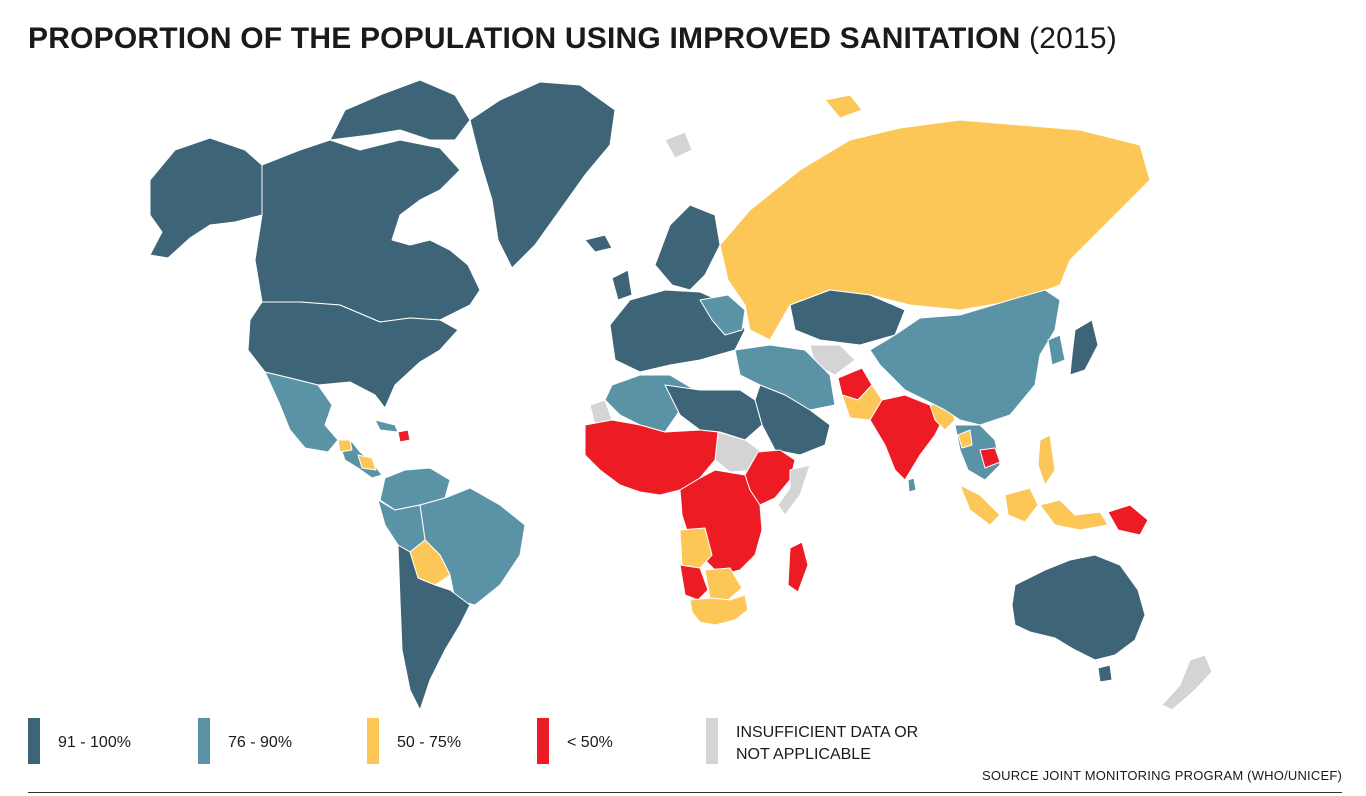 The image size is (1366, 796). What do you see at coordinates (696, 548) in the screenshot?
I see `region-angola` at bounding box center [696, 548].